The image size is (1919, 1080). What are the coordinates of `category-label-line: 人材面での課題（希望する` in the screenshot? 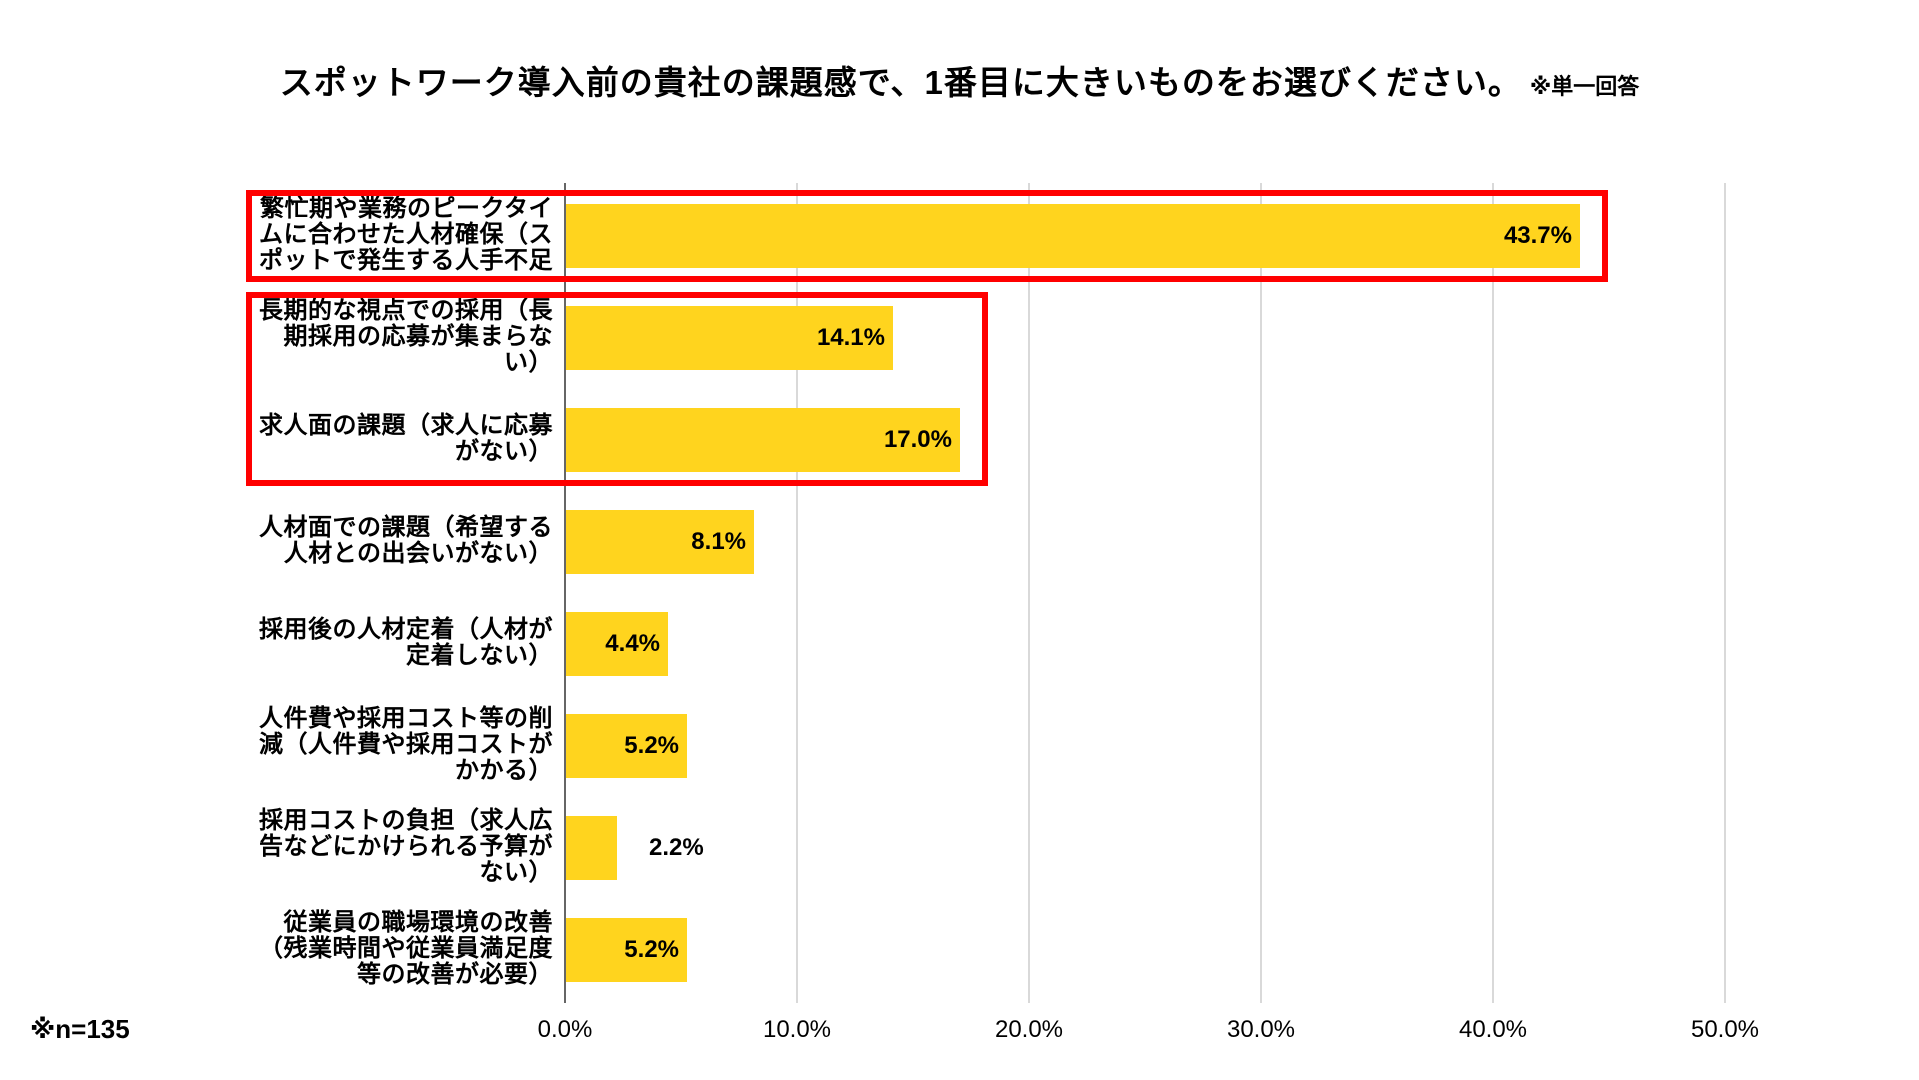 It's located at (406, 527).